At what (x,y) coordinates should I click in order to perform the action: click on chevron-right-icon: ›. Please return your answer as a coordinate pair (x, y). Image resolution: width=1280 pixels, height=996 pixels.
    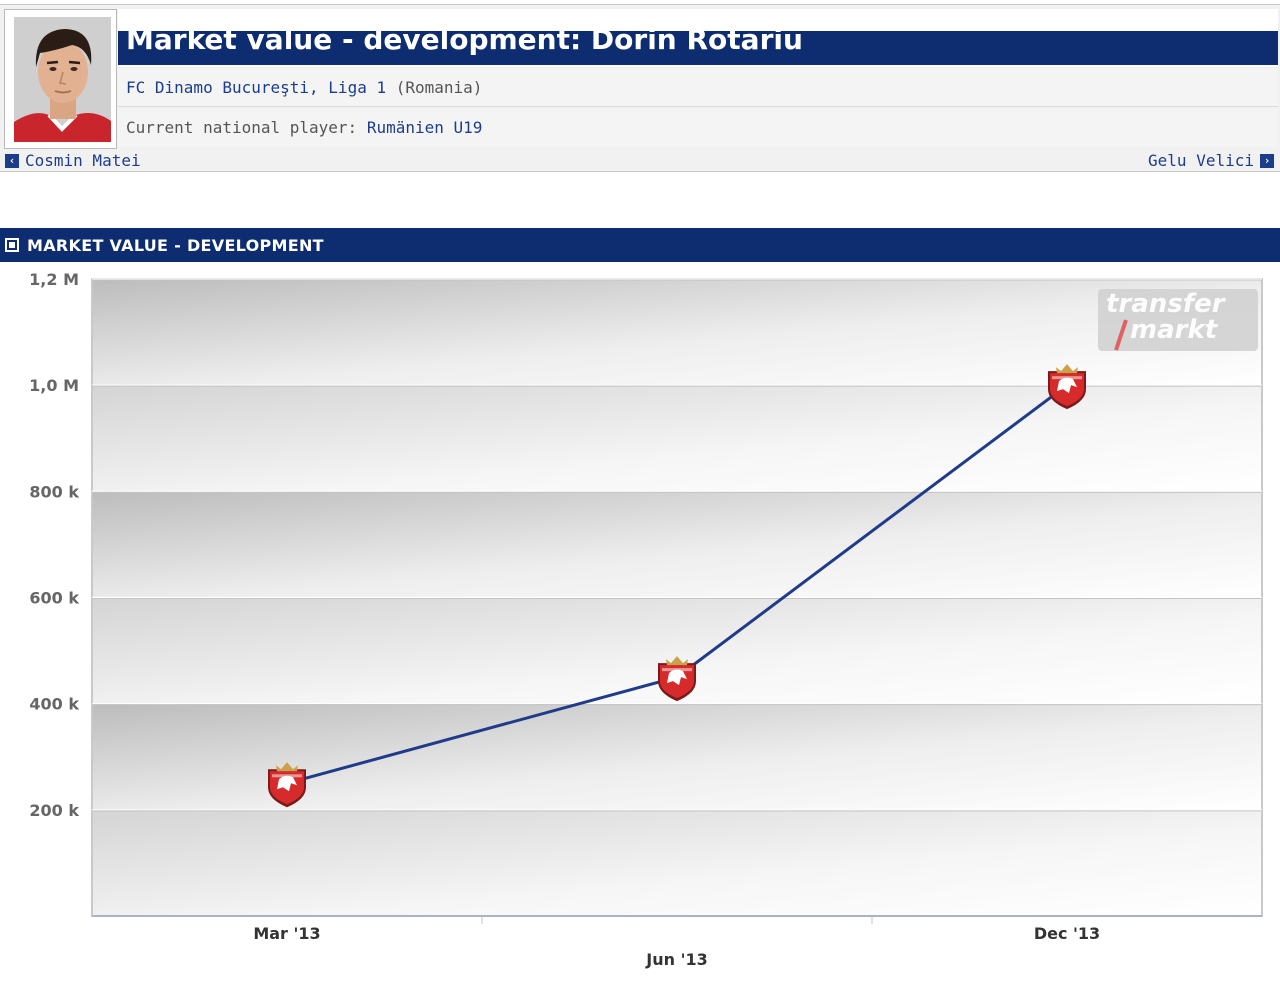
    Looking at the image, I should click on (1267, 161).